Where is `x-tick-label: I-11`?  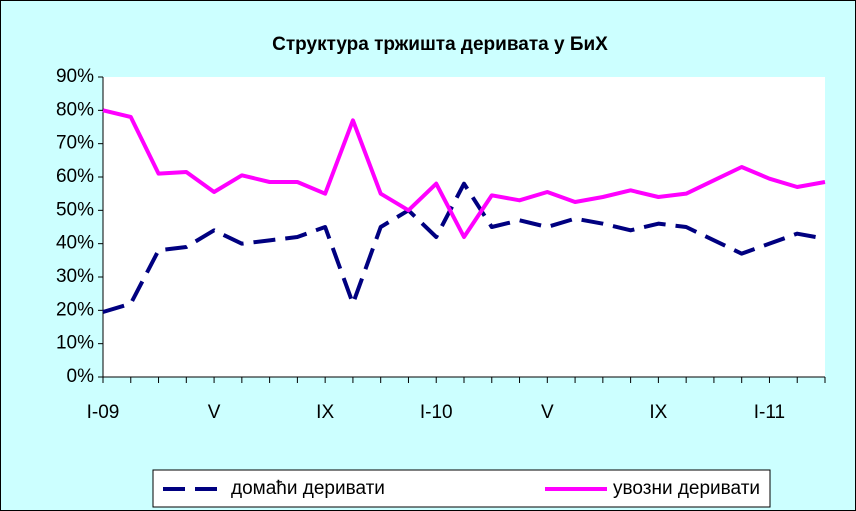 x-tick-label: I-11 is located at coordinates (769, 412).